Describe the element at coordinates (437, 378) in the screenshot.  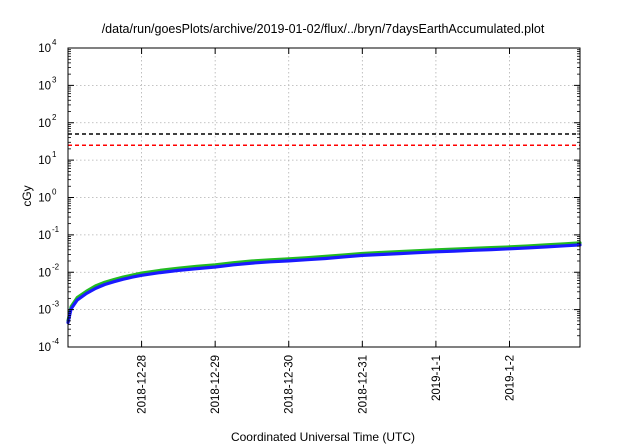
I see `x-tick-label: 2019-1-1` at that location.